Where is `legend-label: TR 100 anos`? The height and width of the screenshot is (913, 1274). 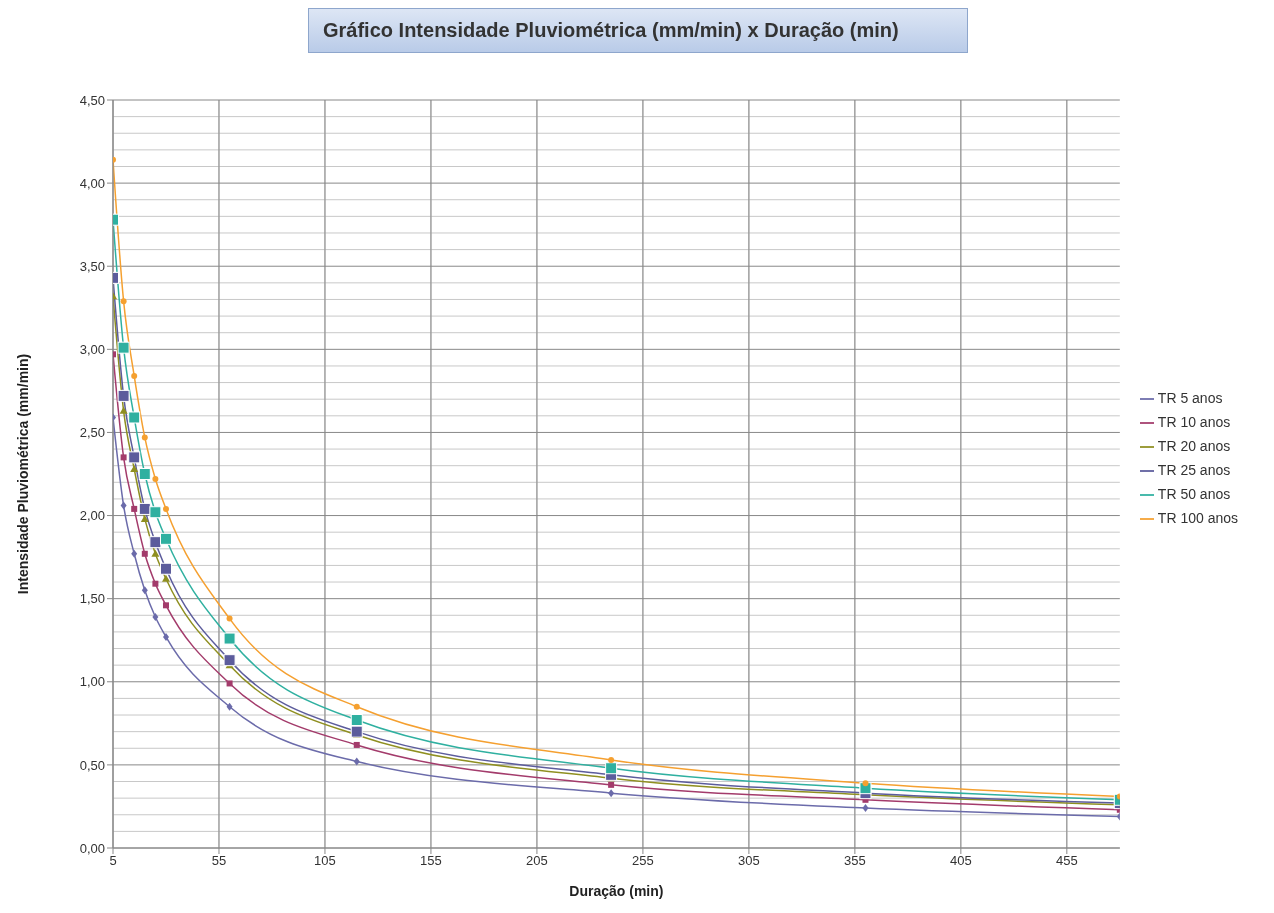 legend-label: TR 100 anos is located at coordinates (1197, 518).